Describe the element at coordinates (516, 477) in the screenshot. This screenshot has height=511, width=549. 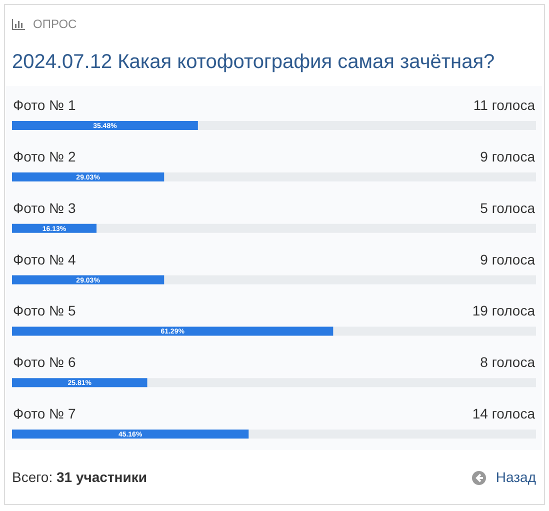
I see `text: Назад` at that location.